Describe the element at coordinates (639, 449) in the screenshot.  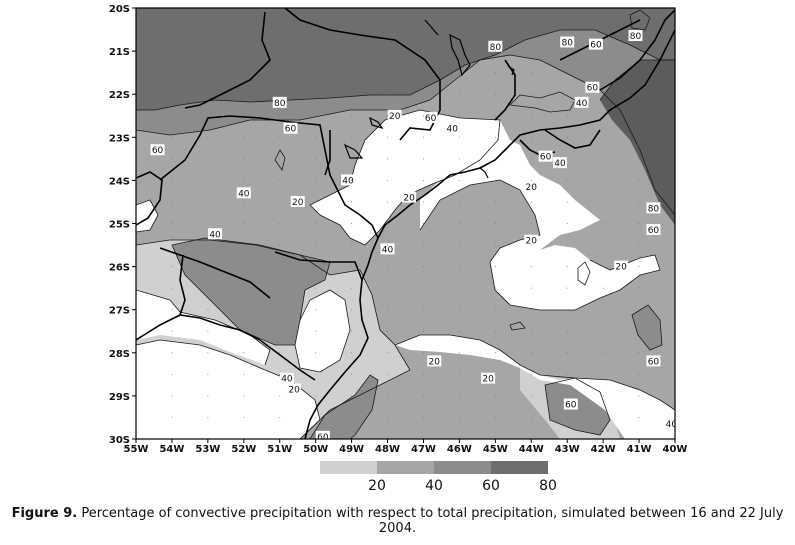
I see `lon-tick-label: 41W` at that location.